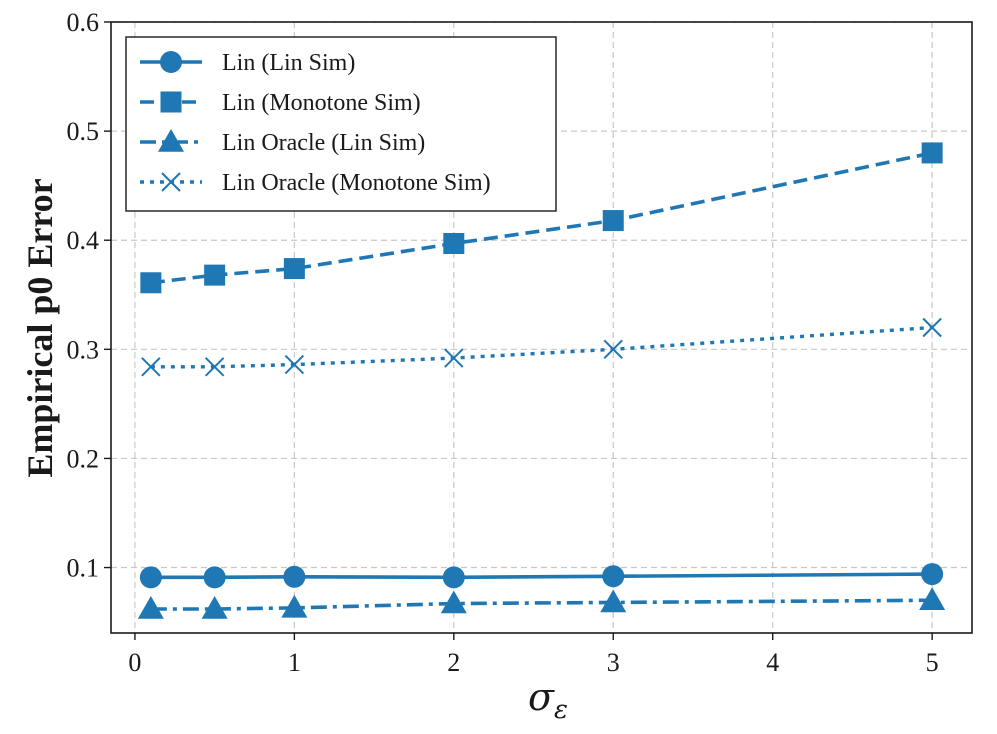  I want to click on legend-item: Lin (Lin Sim), so click(247, 63).